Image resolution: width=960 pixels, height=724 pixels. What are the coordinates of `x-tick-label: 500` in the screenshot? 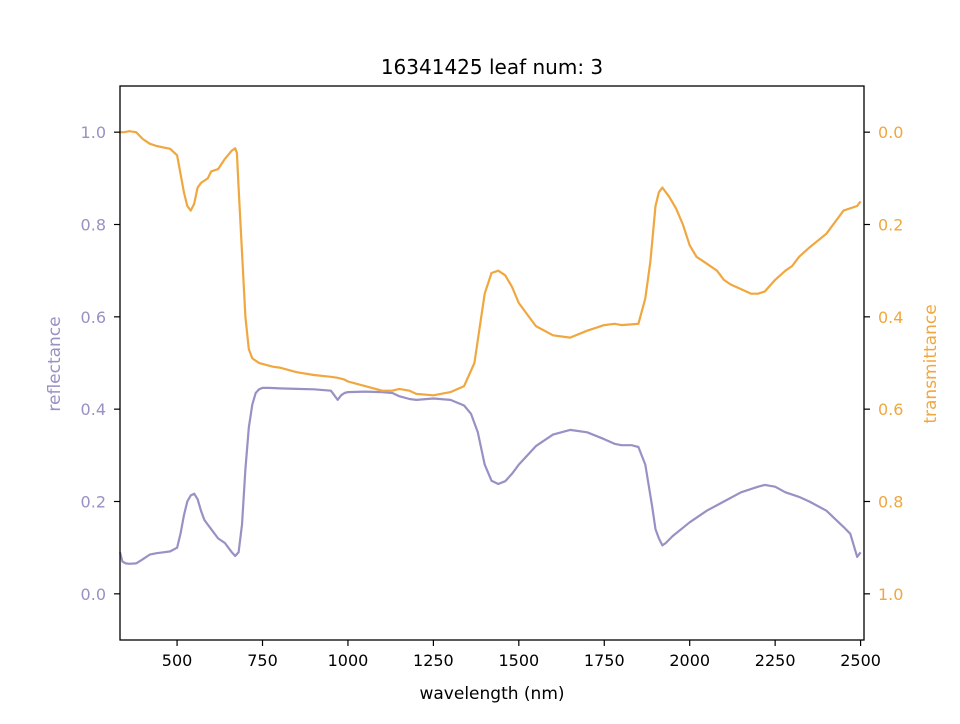 It's located at (177, 660).